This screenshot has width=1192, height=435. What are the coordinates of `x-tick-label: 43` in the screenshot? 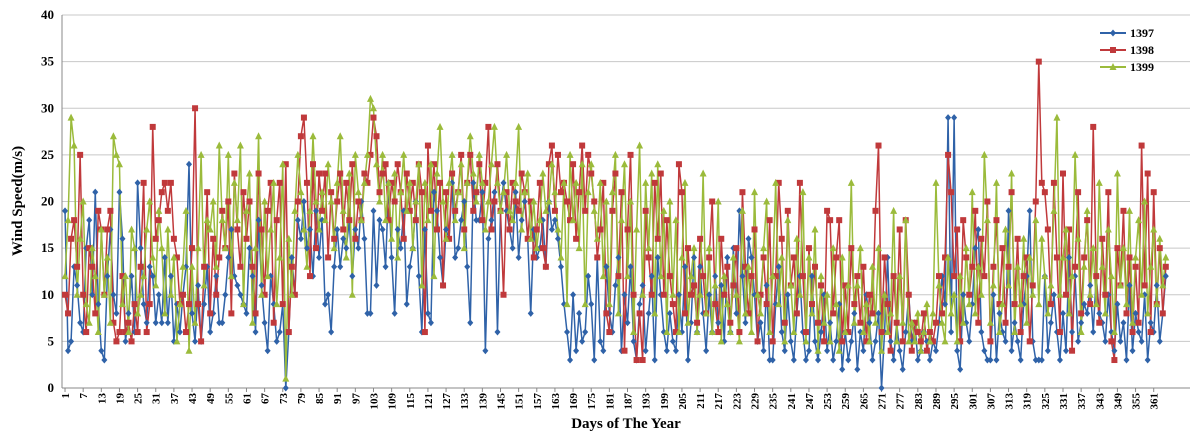 It's located at (193, 399).